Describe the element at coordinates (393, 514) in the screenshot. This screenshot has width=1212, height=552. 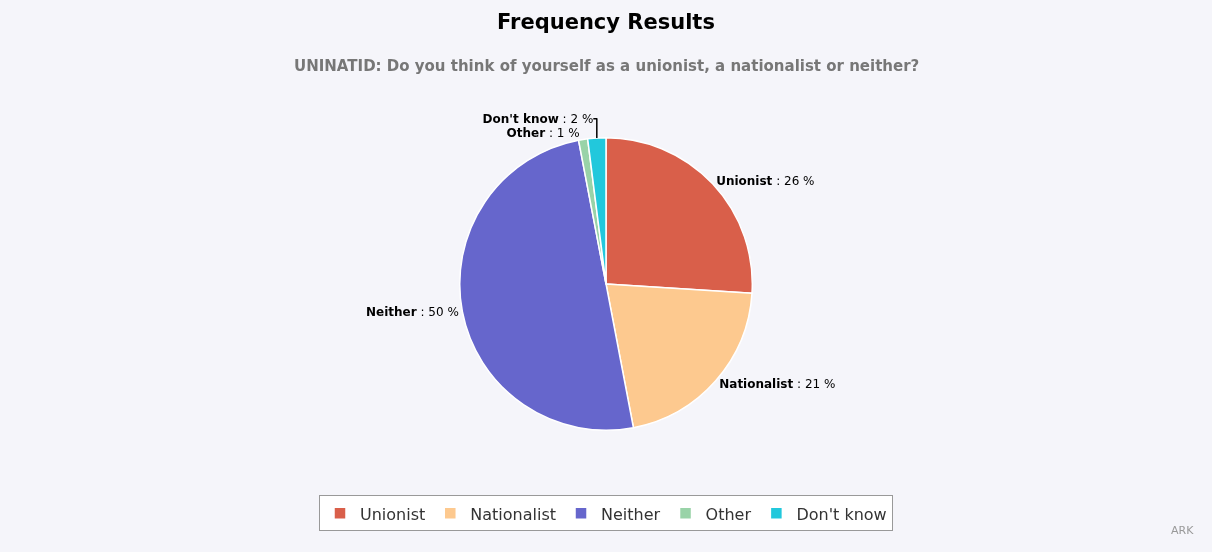
I see `legend-label: Unionist` at that location.